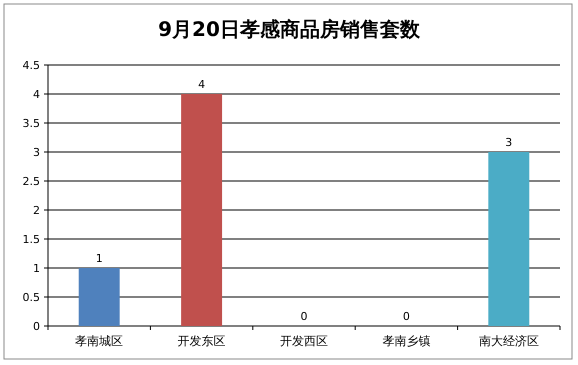  Describe the element at coordinates (36, 152) in the screenshot. I see `y-tick-label: 3` at that location.